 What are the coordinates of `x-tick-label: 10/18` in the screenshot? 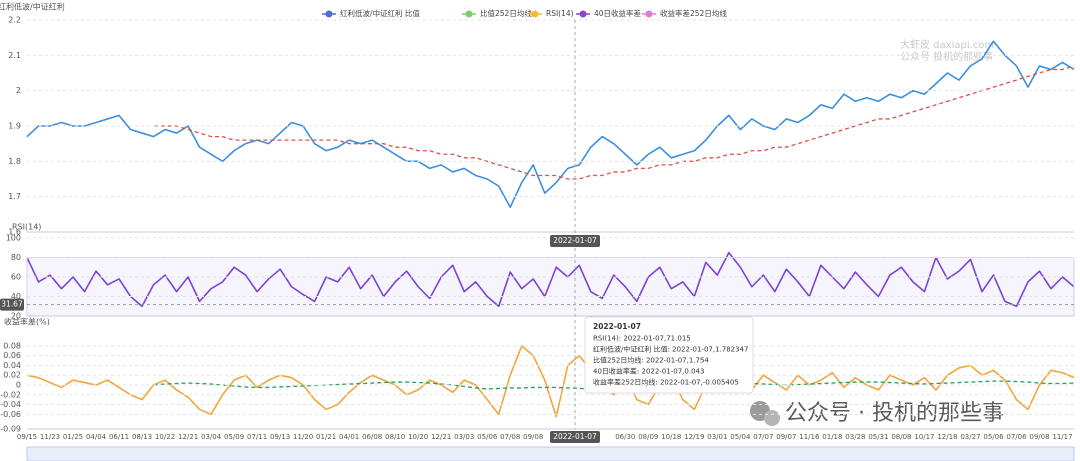 It's located at (671, 437).